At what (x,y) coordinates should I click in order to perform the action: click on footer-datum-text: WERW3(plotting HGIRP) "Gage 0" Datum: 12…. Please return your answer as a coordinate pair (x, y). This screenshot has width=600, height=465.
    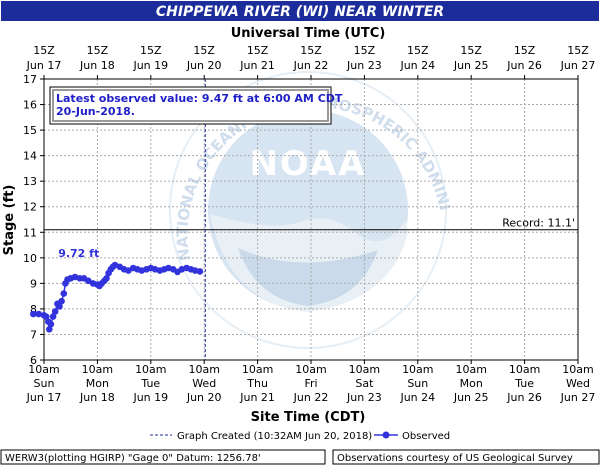
    Looking at the image, I should click on (133, 458).